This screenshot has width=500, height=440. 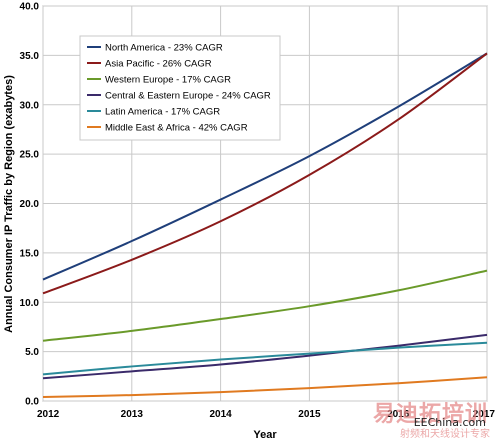 What do you see at coordinates (309, 414) in the screenshot?
I see `x-tick-label: 2015` at bounding box center [309, 414].